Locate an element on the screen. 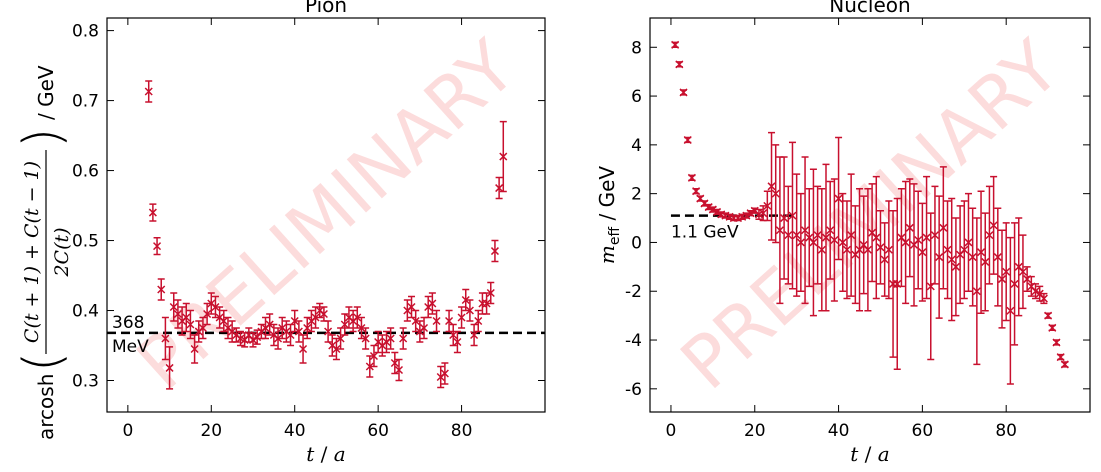  y-tick-label: -4 is located at coordinates (633, 341).